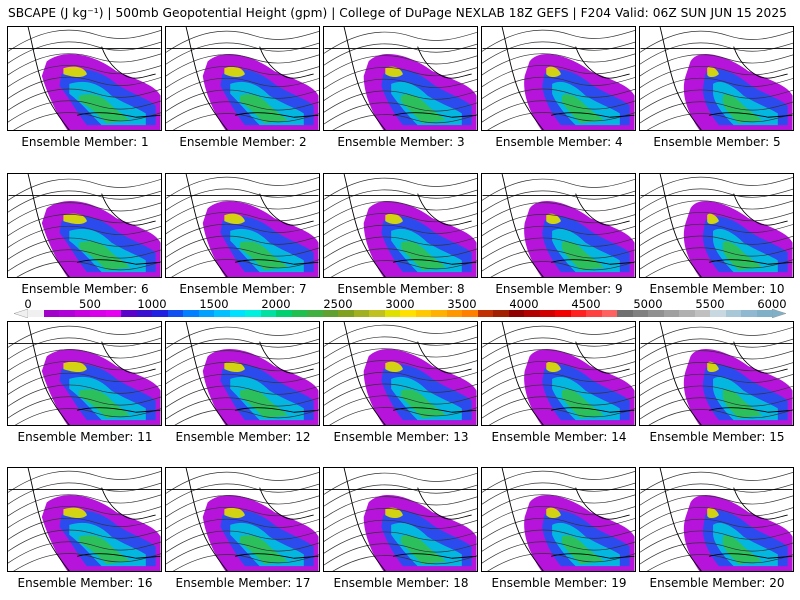  Describe the element at coordinates (559, 583) in the screenshot. I see `member-label-19: Ensemble Member: 19` at that location.